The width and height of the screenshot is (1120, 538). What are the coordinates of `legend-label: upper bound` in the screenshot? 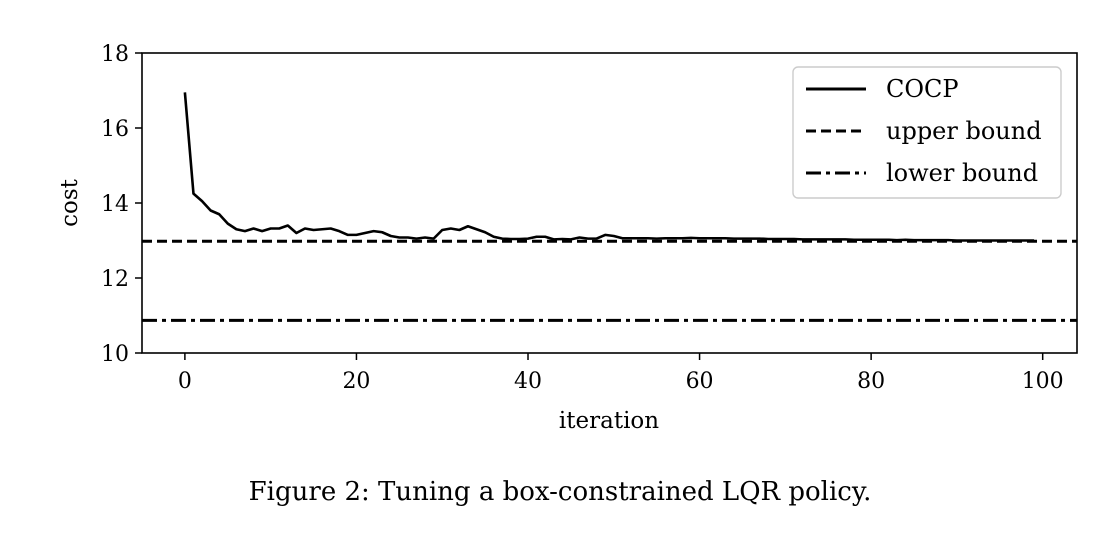 It's located at (964, 131).